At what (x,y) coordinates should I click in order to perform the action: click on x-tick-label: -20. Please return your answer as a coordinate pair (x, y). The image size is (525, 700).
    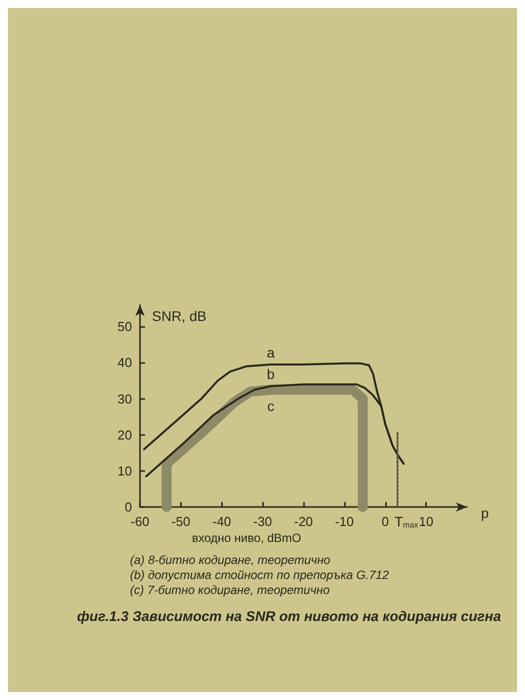
    Looking at the image, I should click on (303, 521).